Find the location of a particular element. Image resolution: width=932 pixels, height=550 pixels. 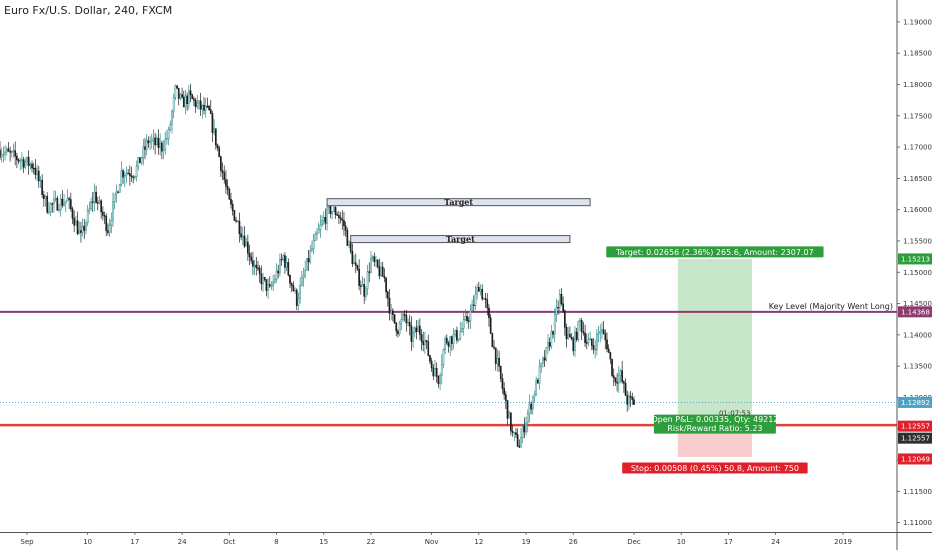

y-tick-label: 1.15000 is located at coordinates (917, 273).